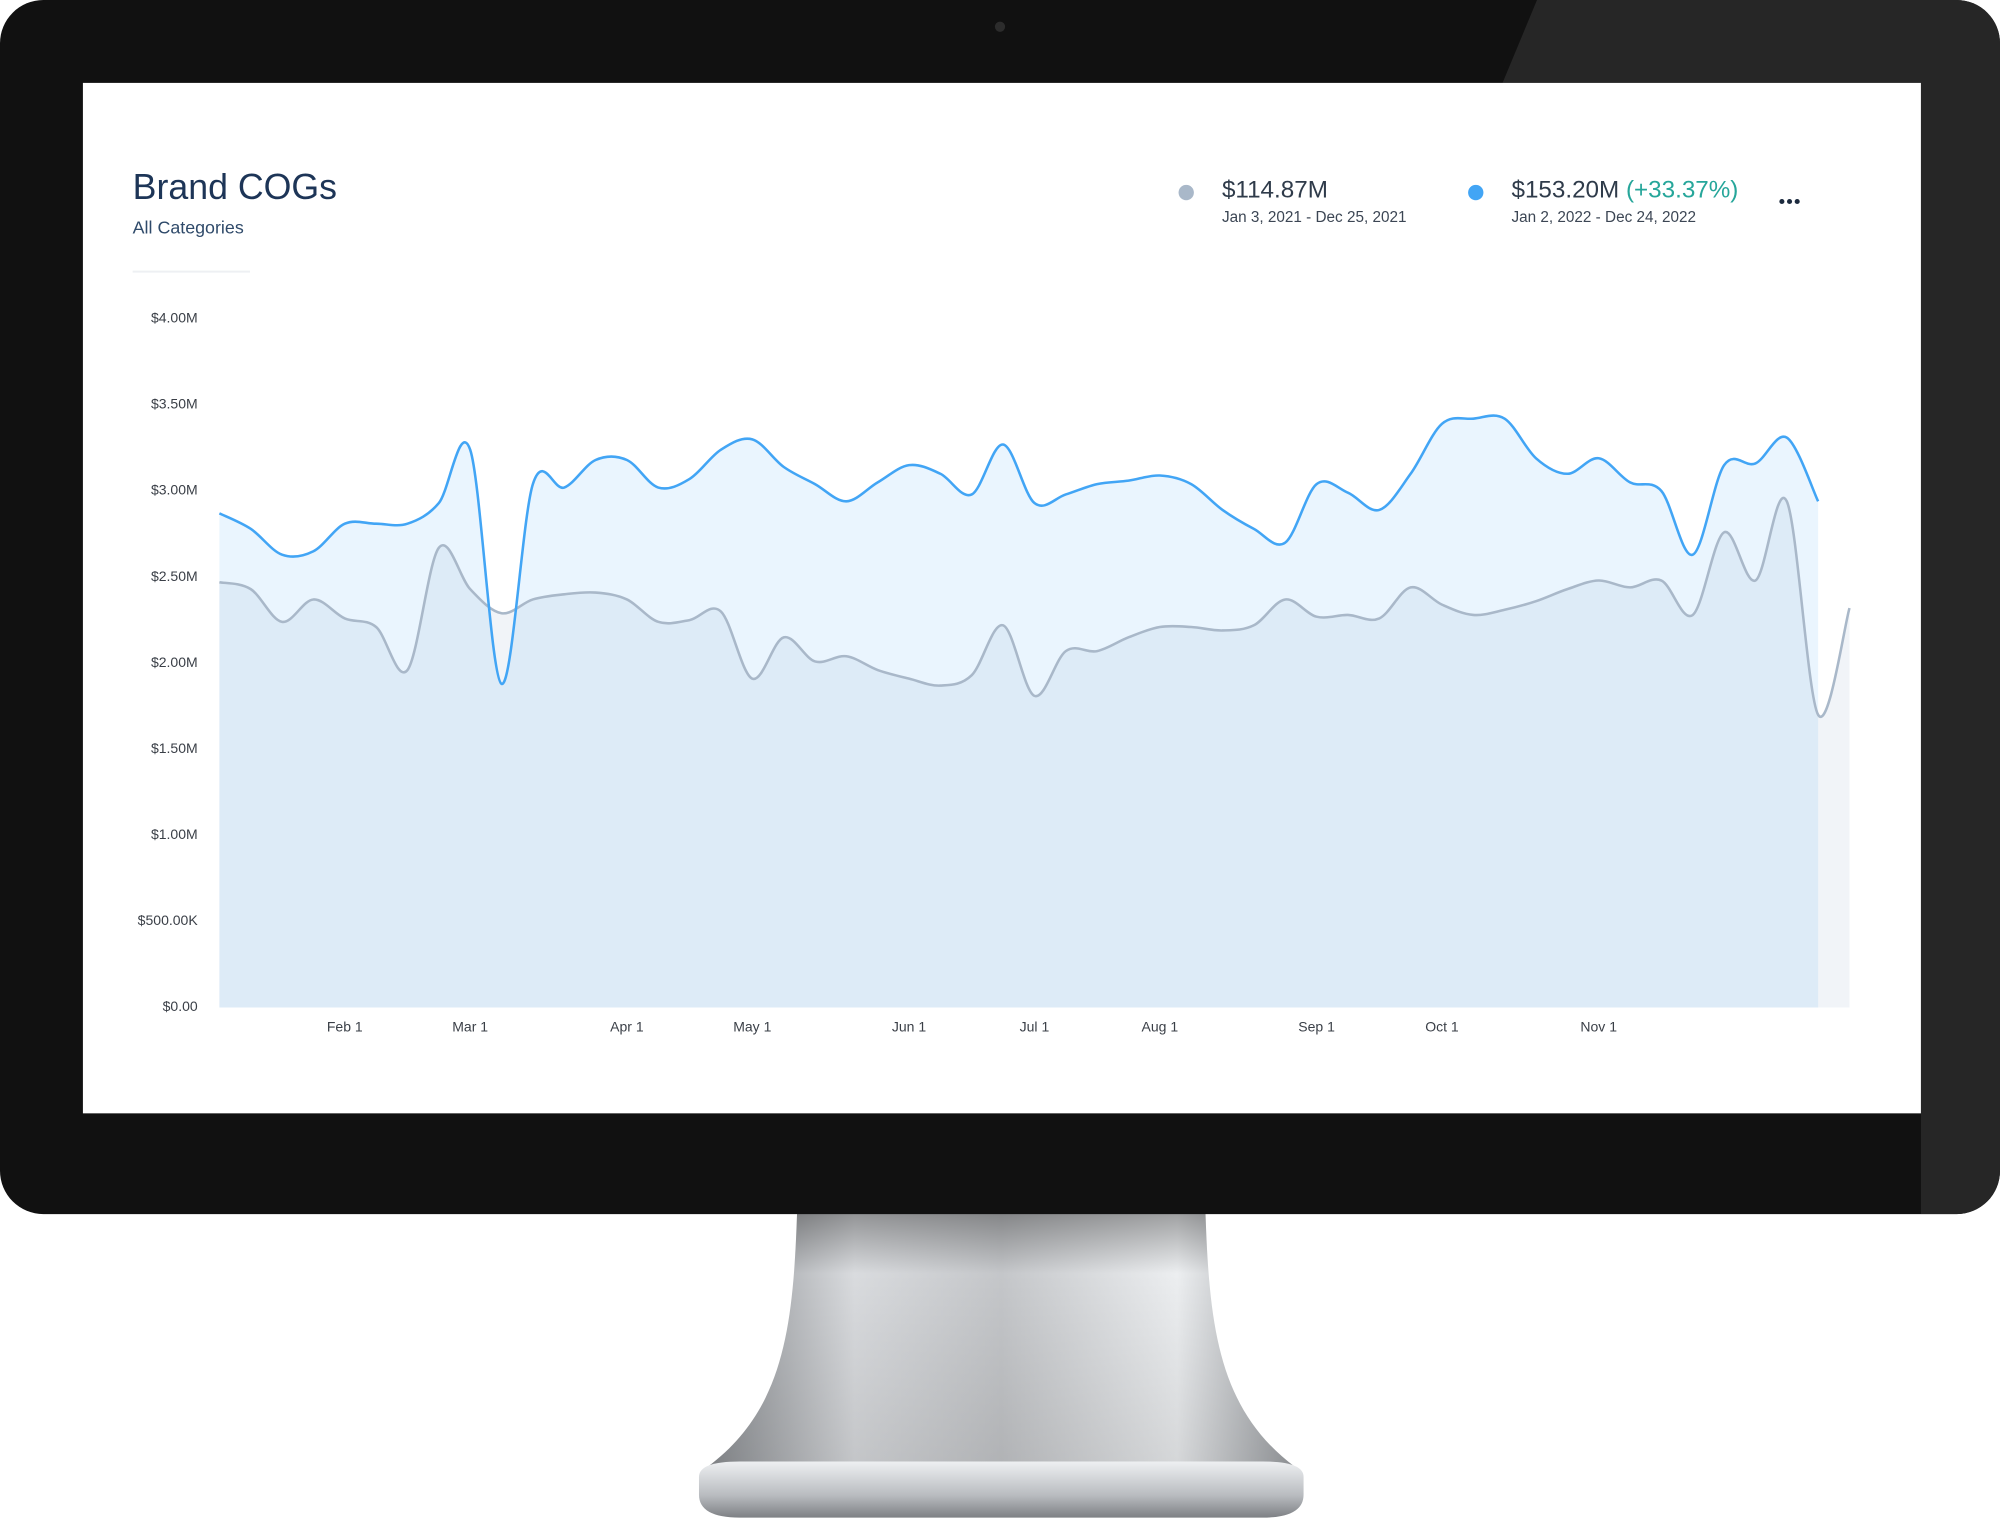  I want to click on y-tick-label: $4.00M, so click(174, 318).